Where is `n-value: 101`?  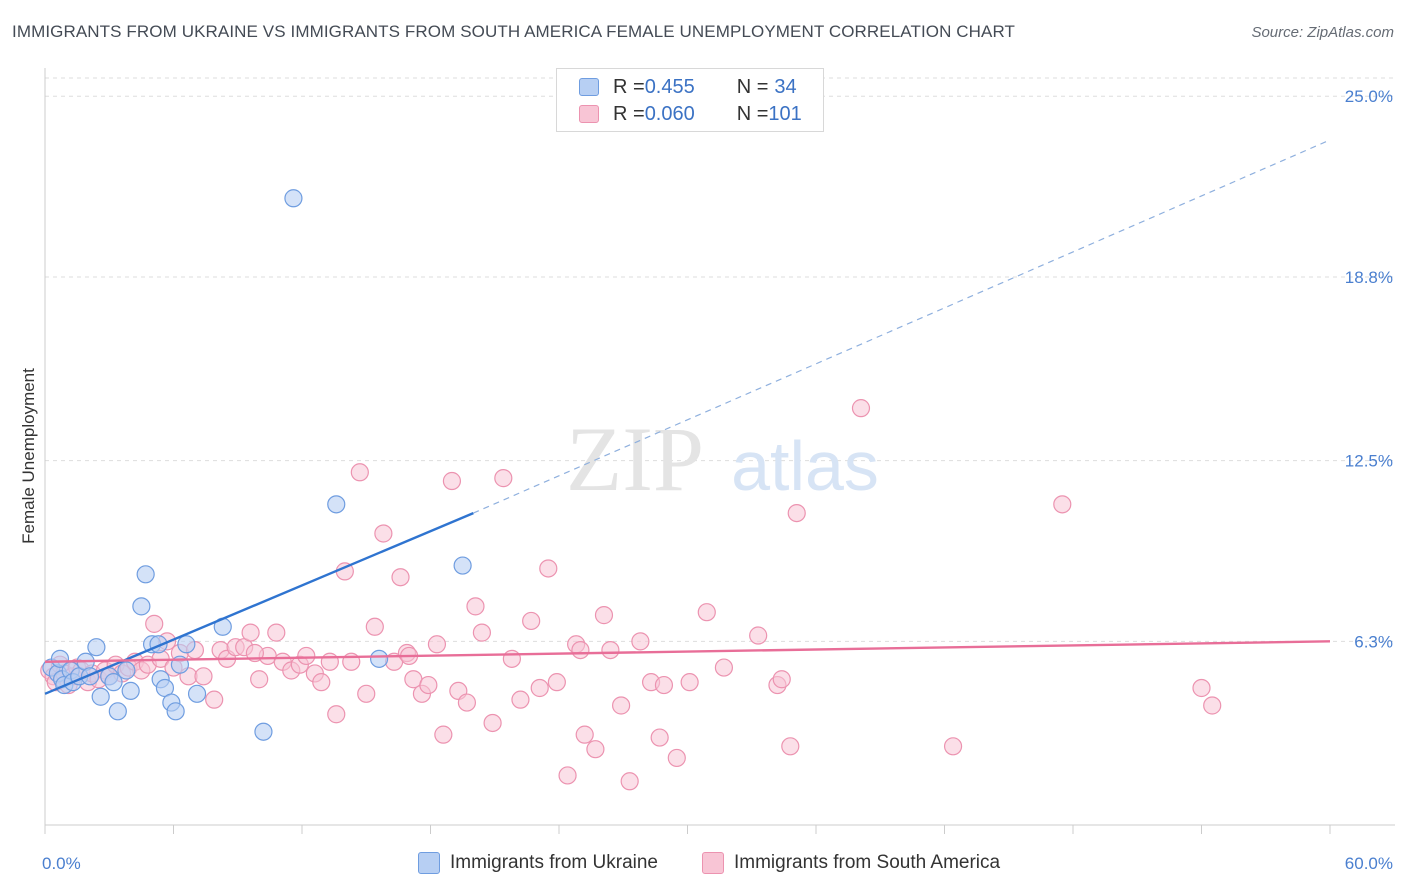 n-value: 101 is located at coordinates (785, 113).